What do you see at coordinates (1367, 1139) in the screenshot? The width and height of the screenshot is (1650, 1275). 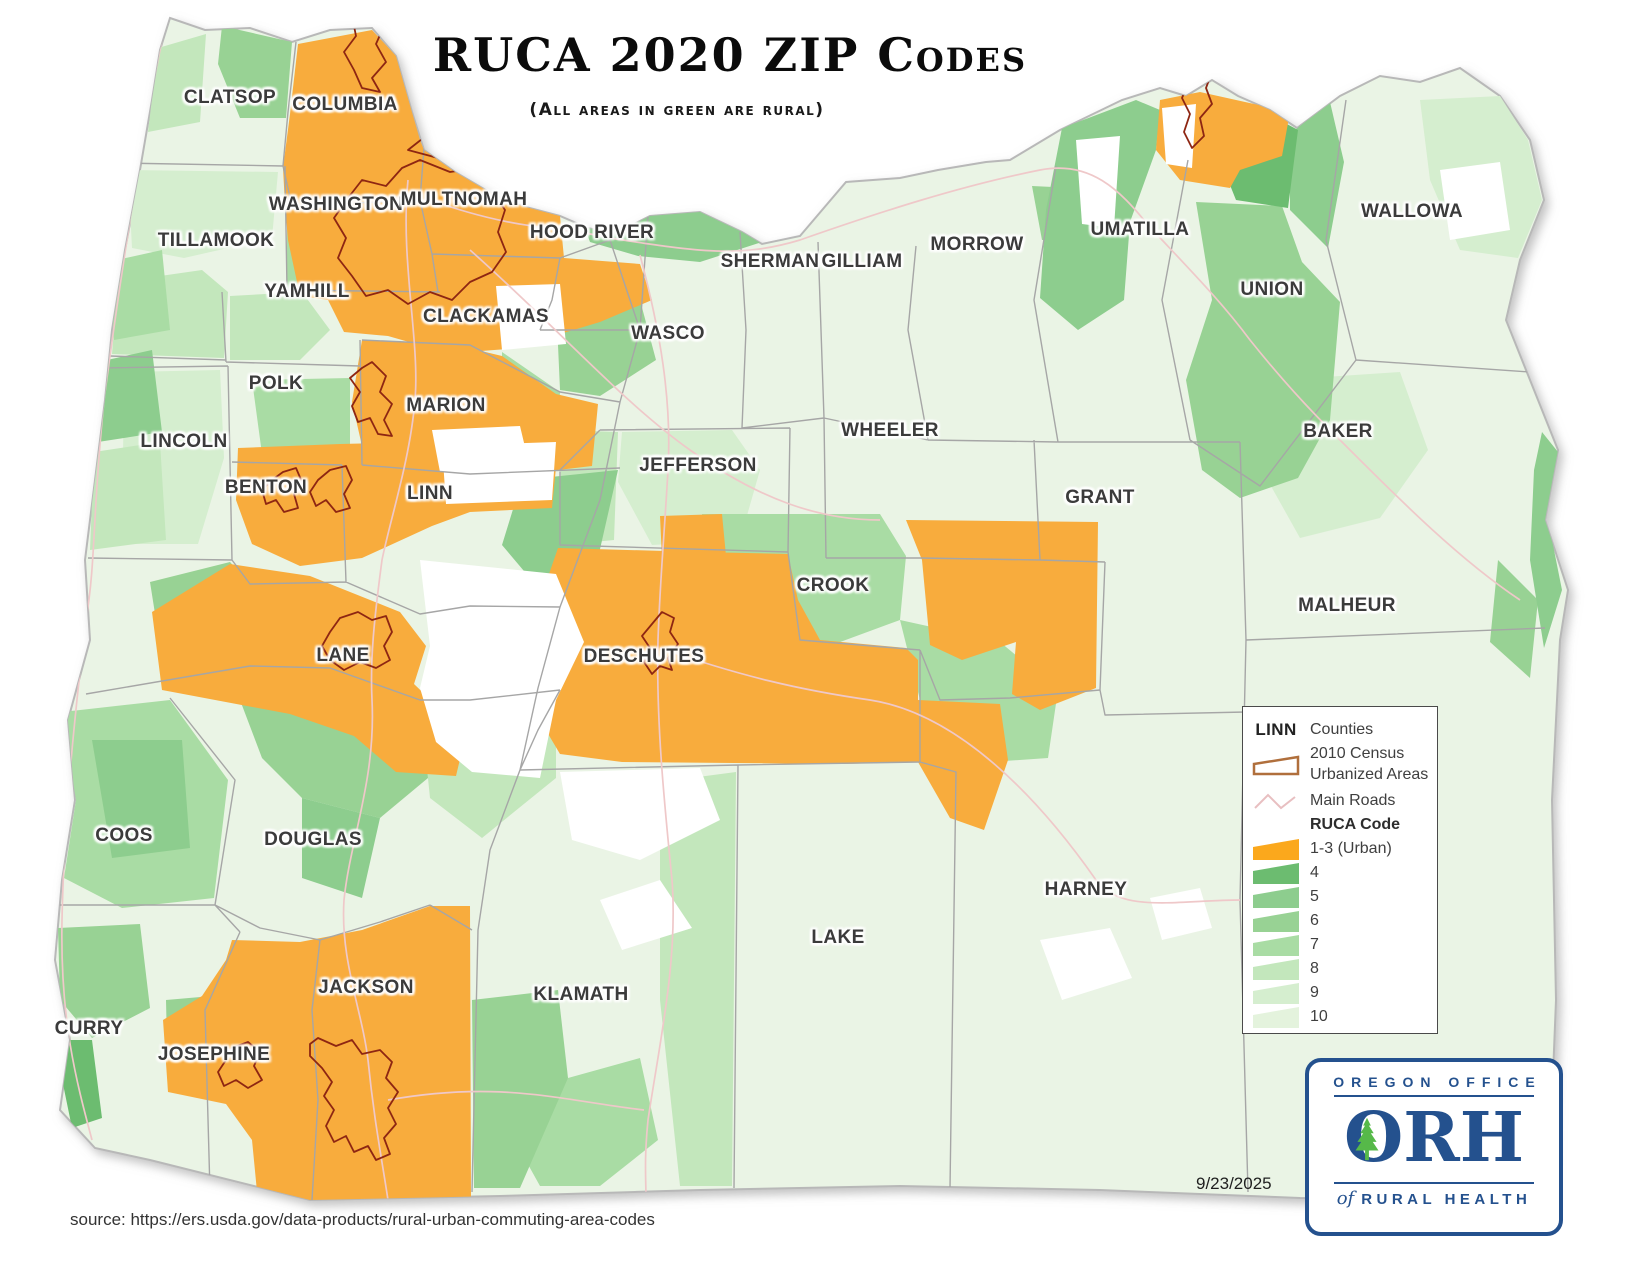 I see `pine-tree-icon` at bounding box center [1367, 1139].